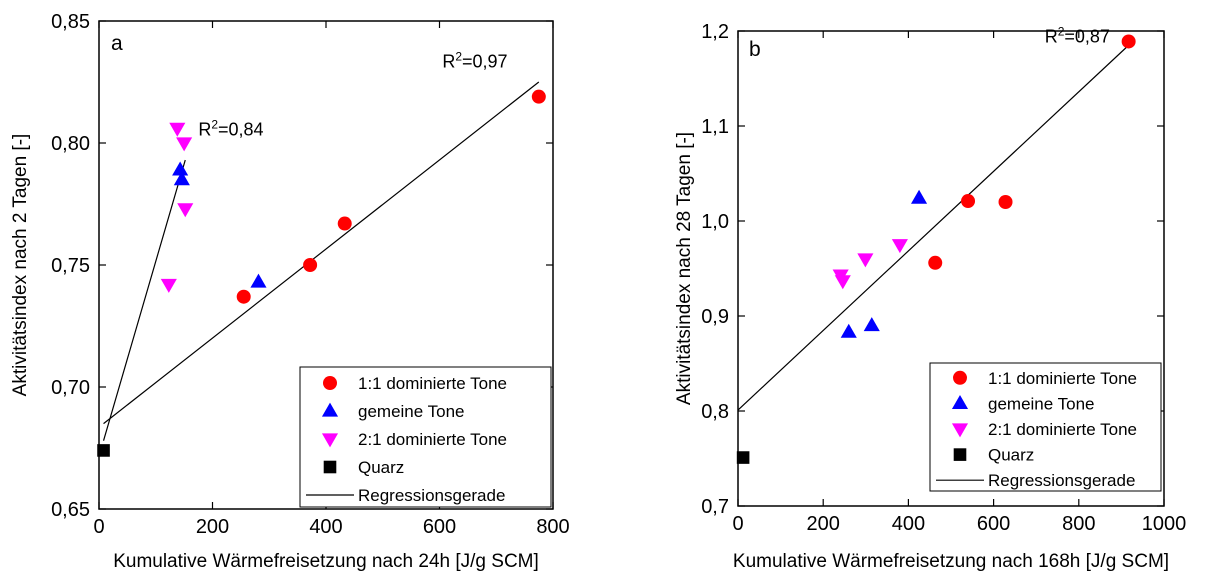 The height and width of the screenshot is (578, 1225). What do you see at coordinates (1164, 524) in the screenshot?
I see `x-tick-label: 1000` at bounding box center [1164, 524].